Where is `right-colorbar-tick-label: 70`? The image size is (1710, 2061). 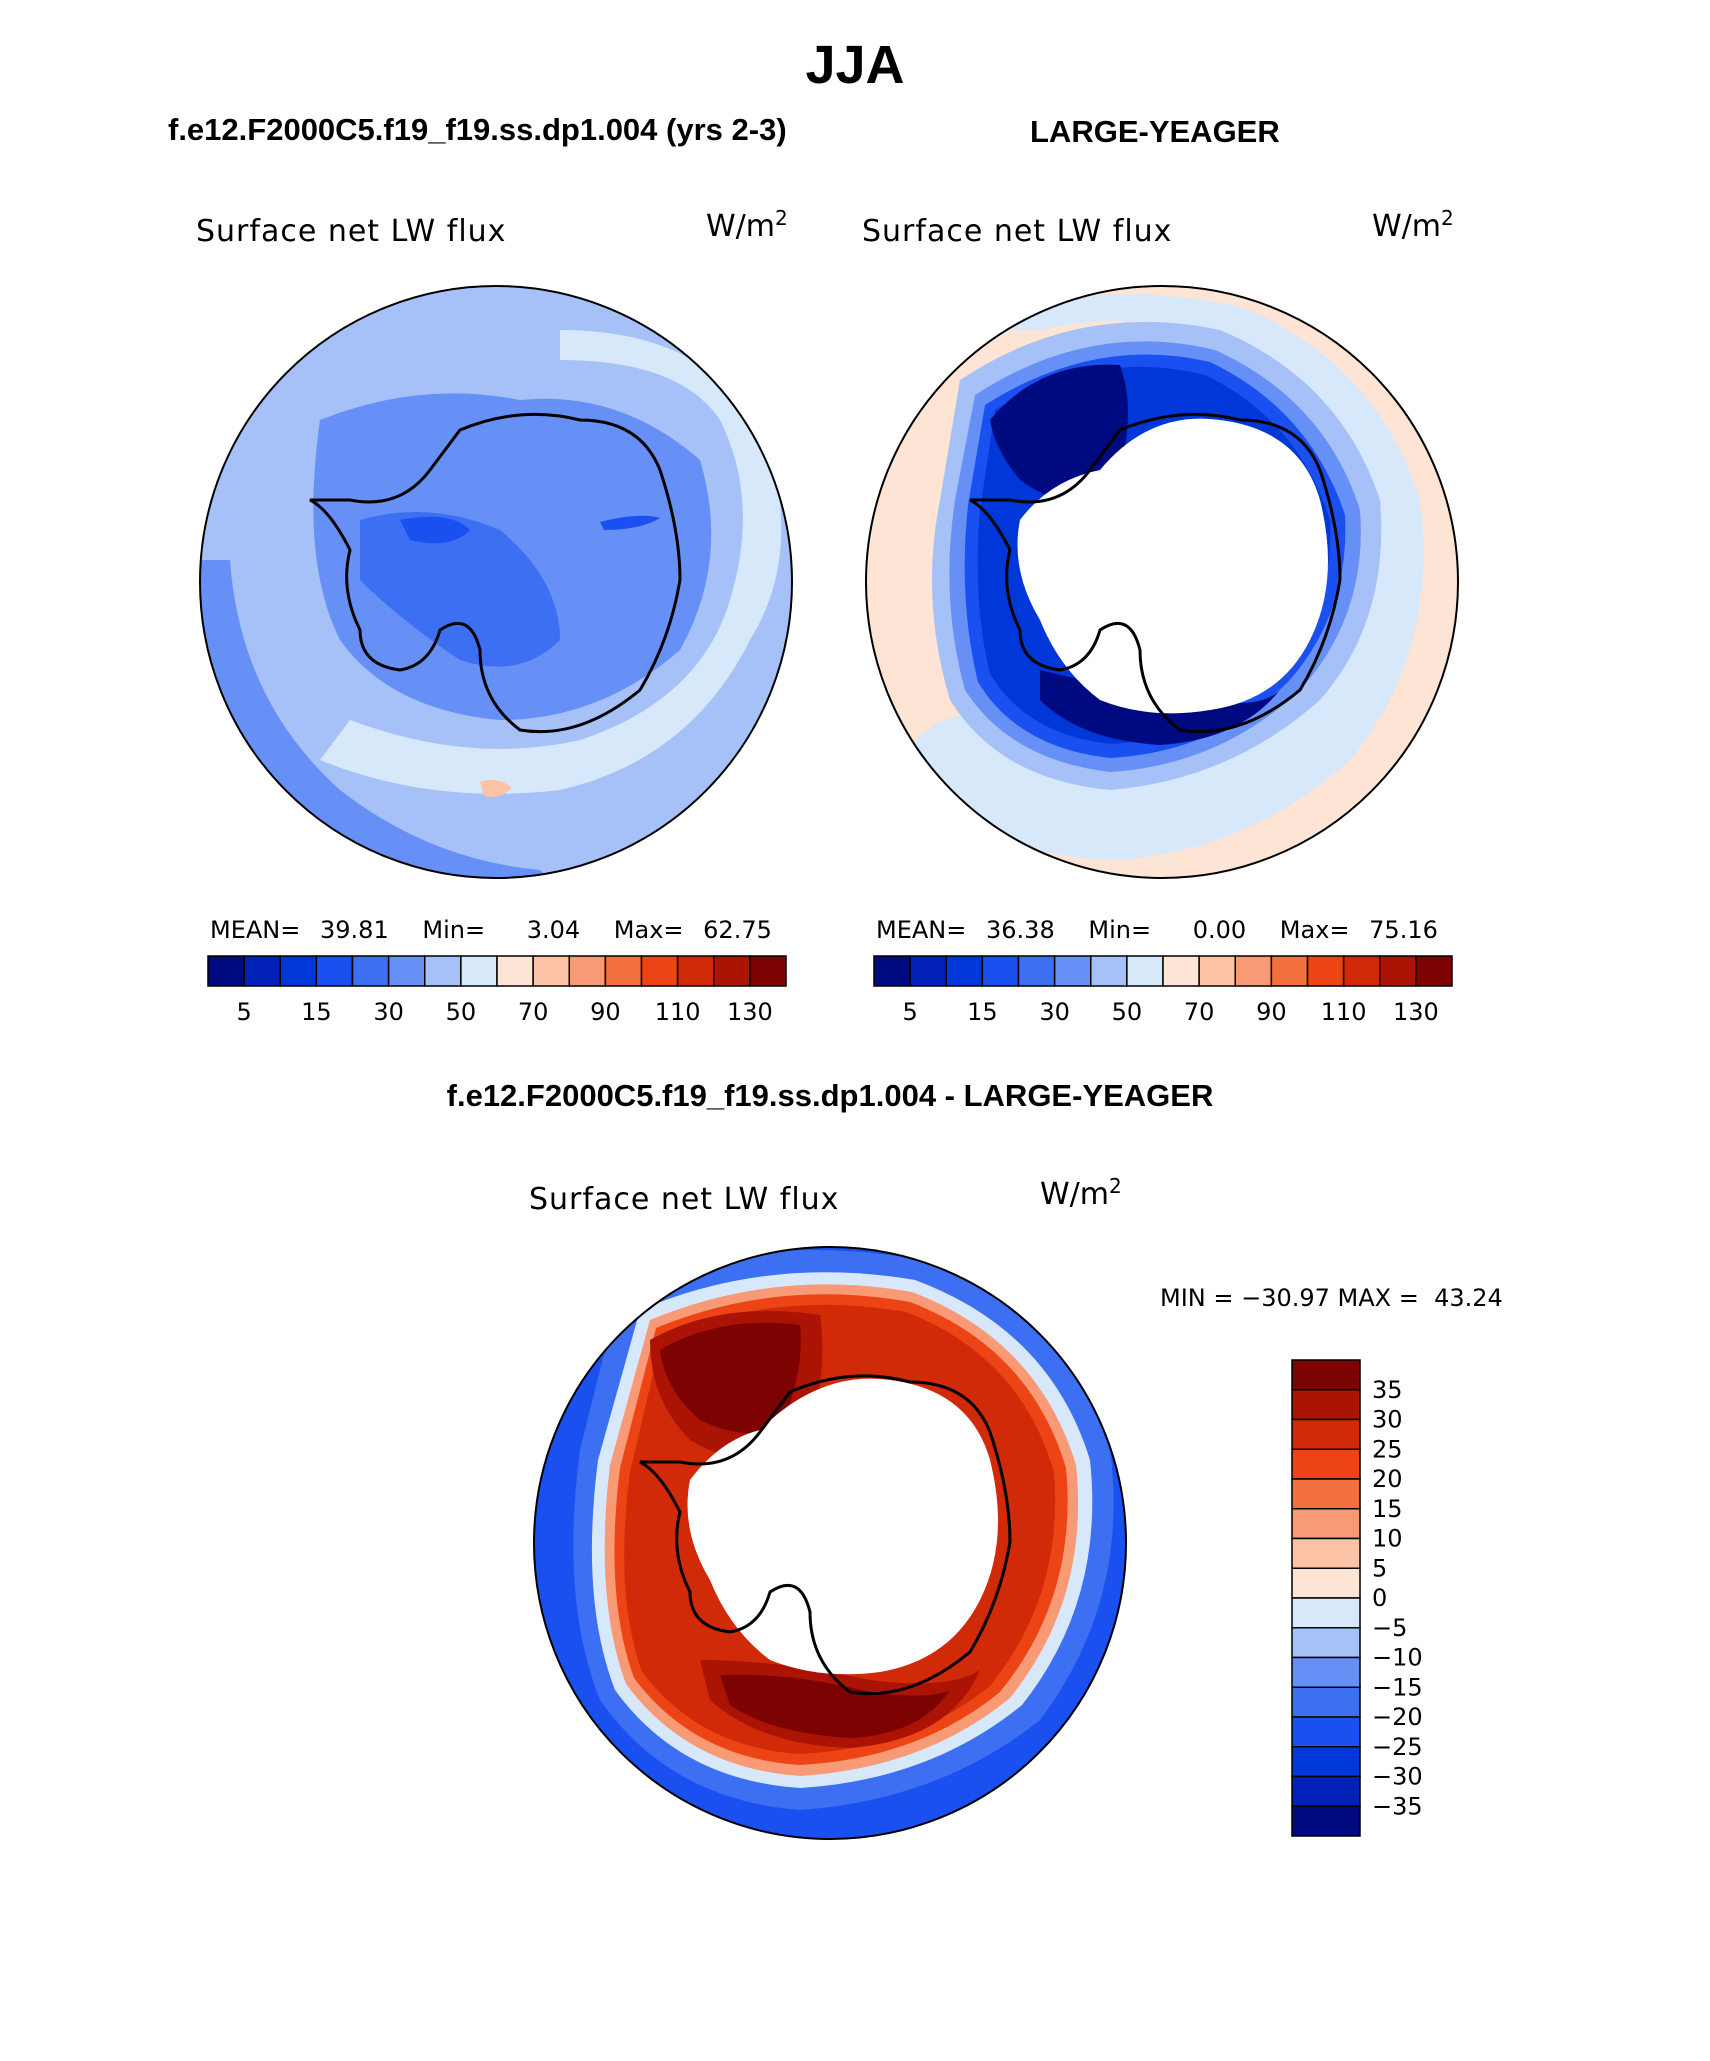 right-colorbar-tick-label: 70 is located at coordinates (1199, 1012).